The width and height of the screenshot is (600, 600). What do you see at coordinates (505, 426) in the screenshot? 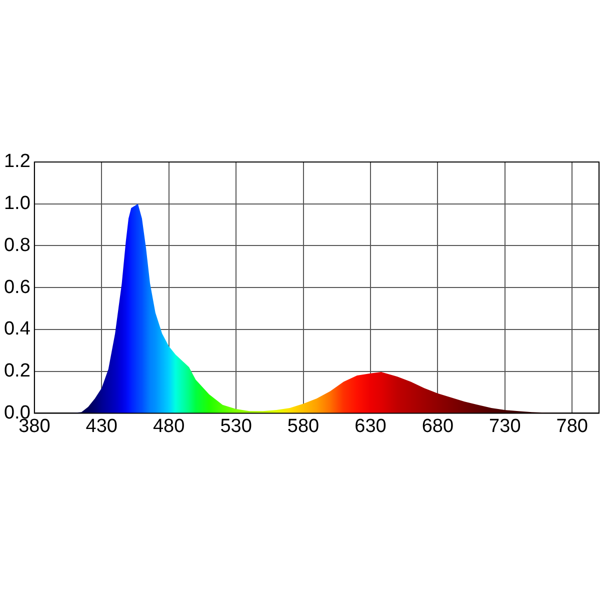
I see `x-tick-label: 730` at bounding box center [505, 426].